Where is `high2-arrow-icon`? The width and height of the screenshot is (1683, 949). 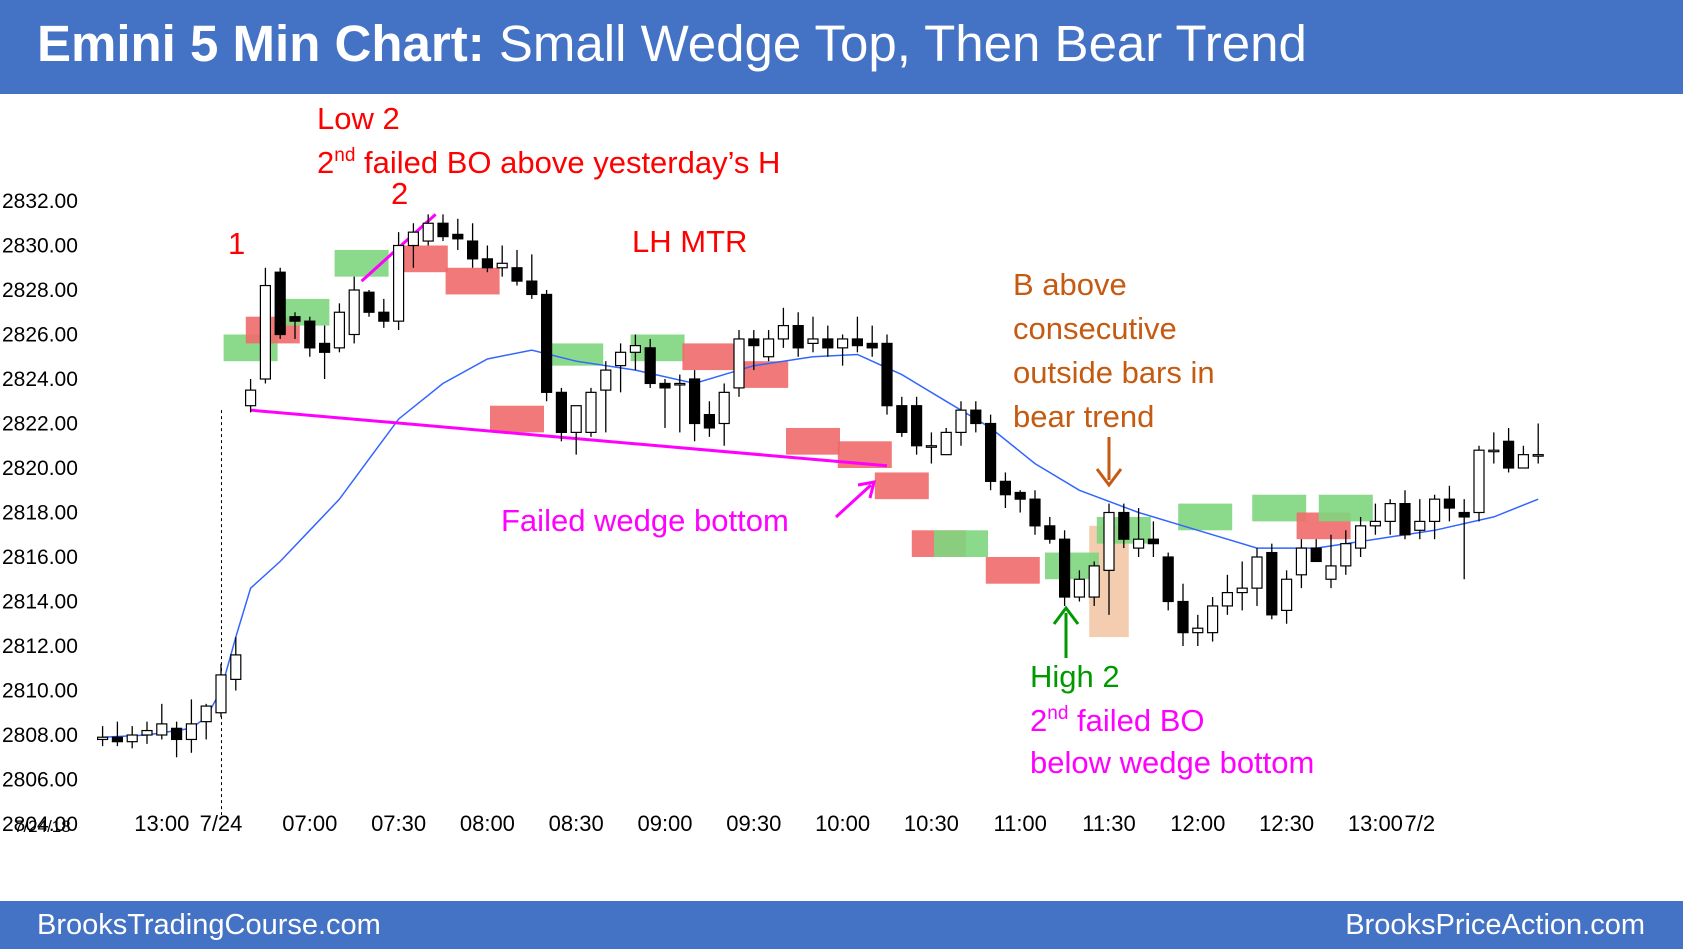
high2-arrow-icon is located at coordinates (1066, 615).